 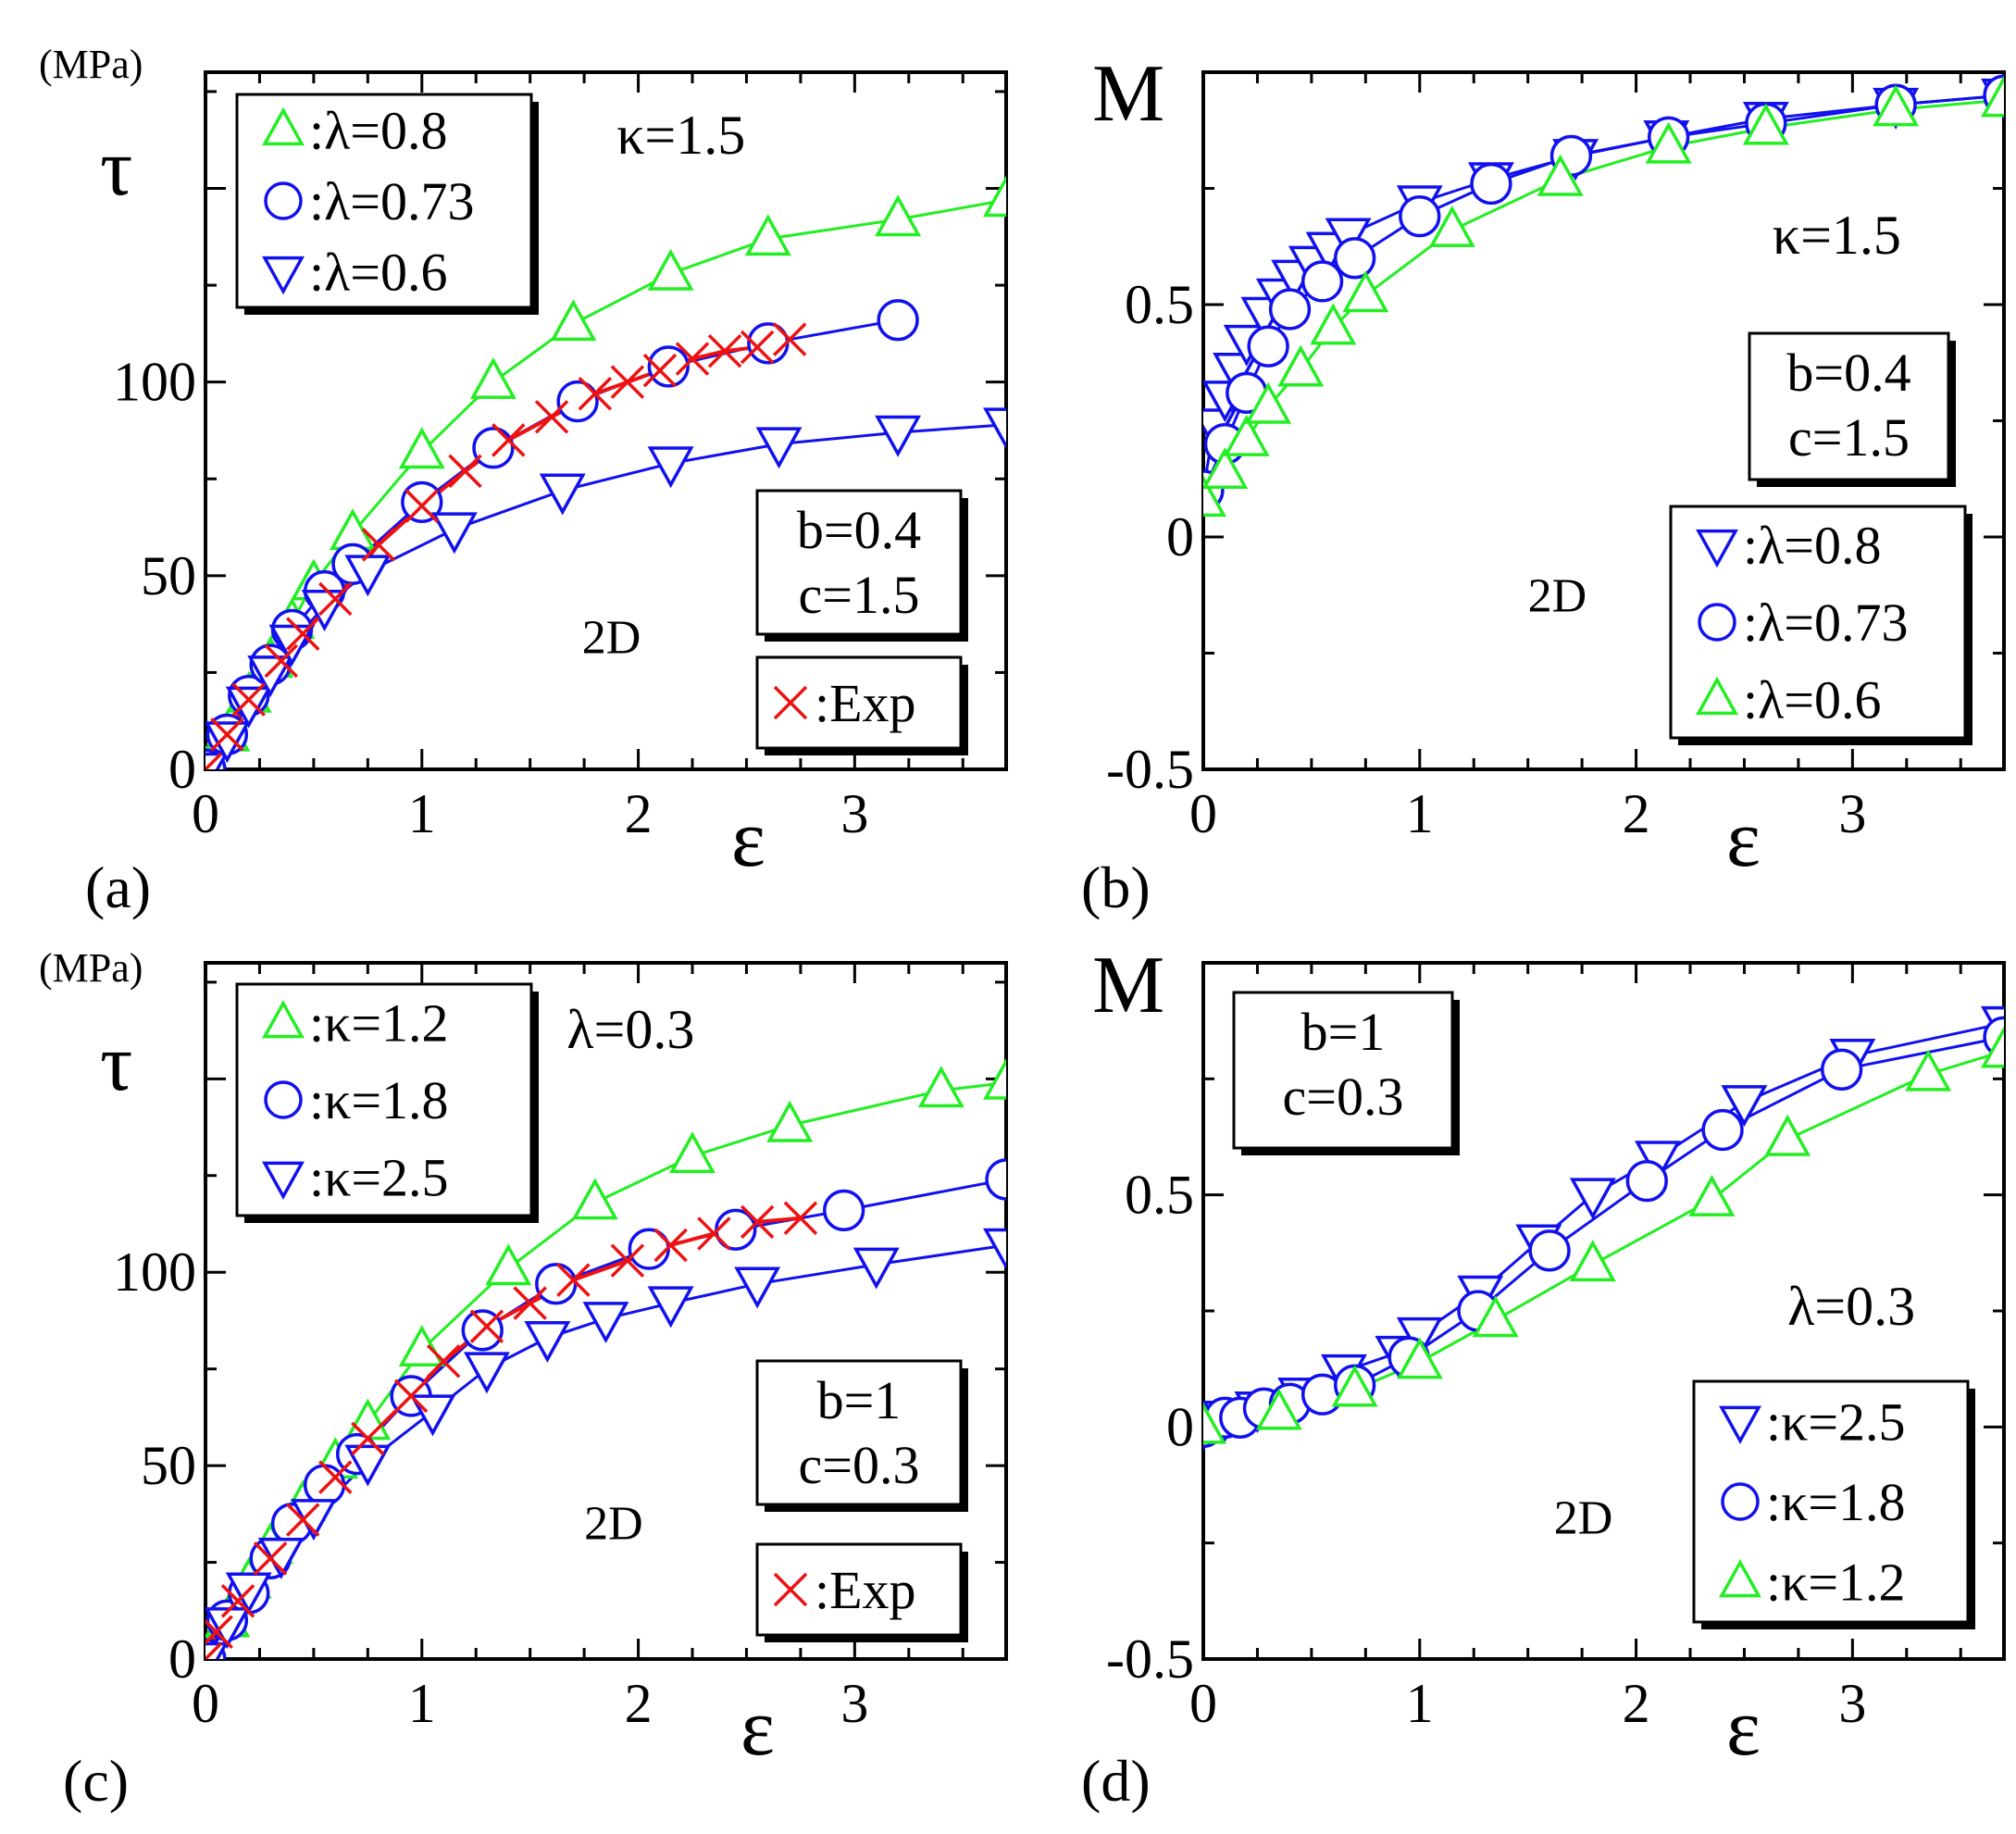 I want to click on param-box, so click(x=1849, y=406).